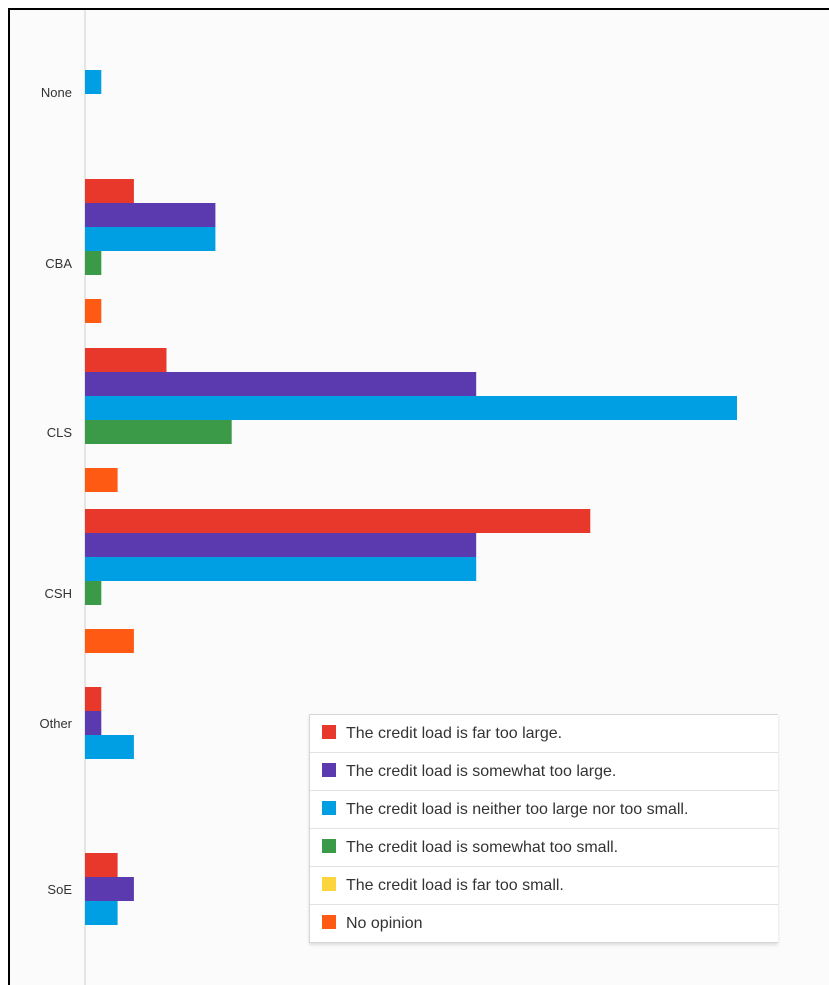 Image resolution: width=829 pixels, height=985 pixels. What do you see at coordinates (58, 263) in the screenshot?
I see `category-label-cba: CBA` at bounding box center [58, 263].